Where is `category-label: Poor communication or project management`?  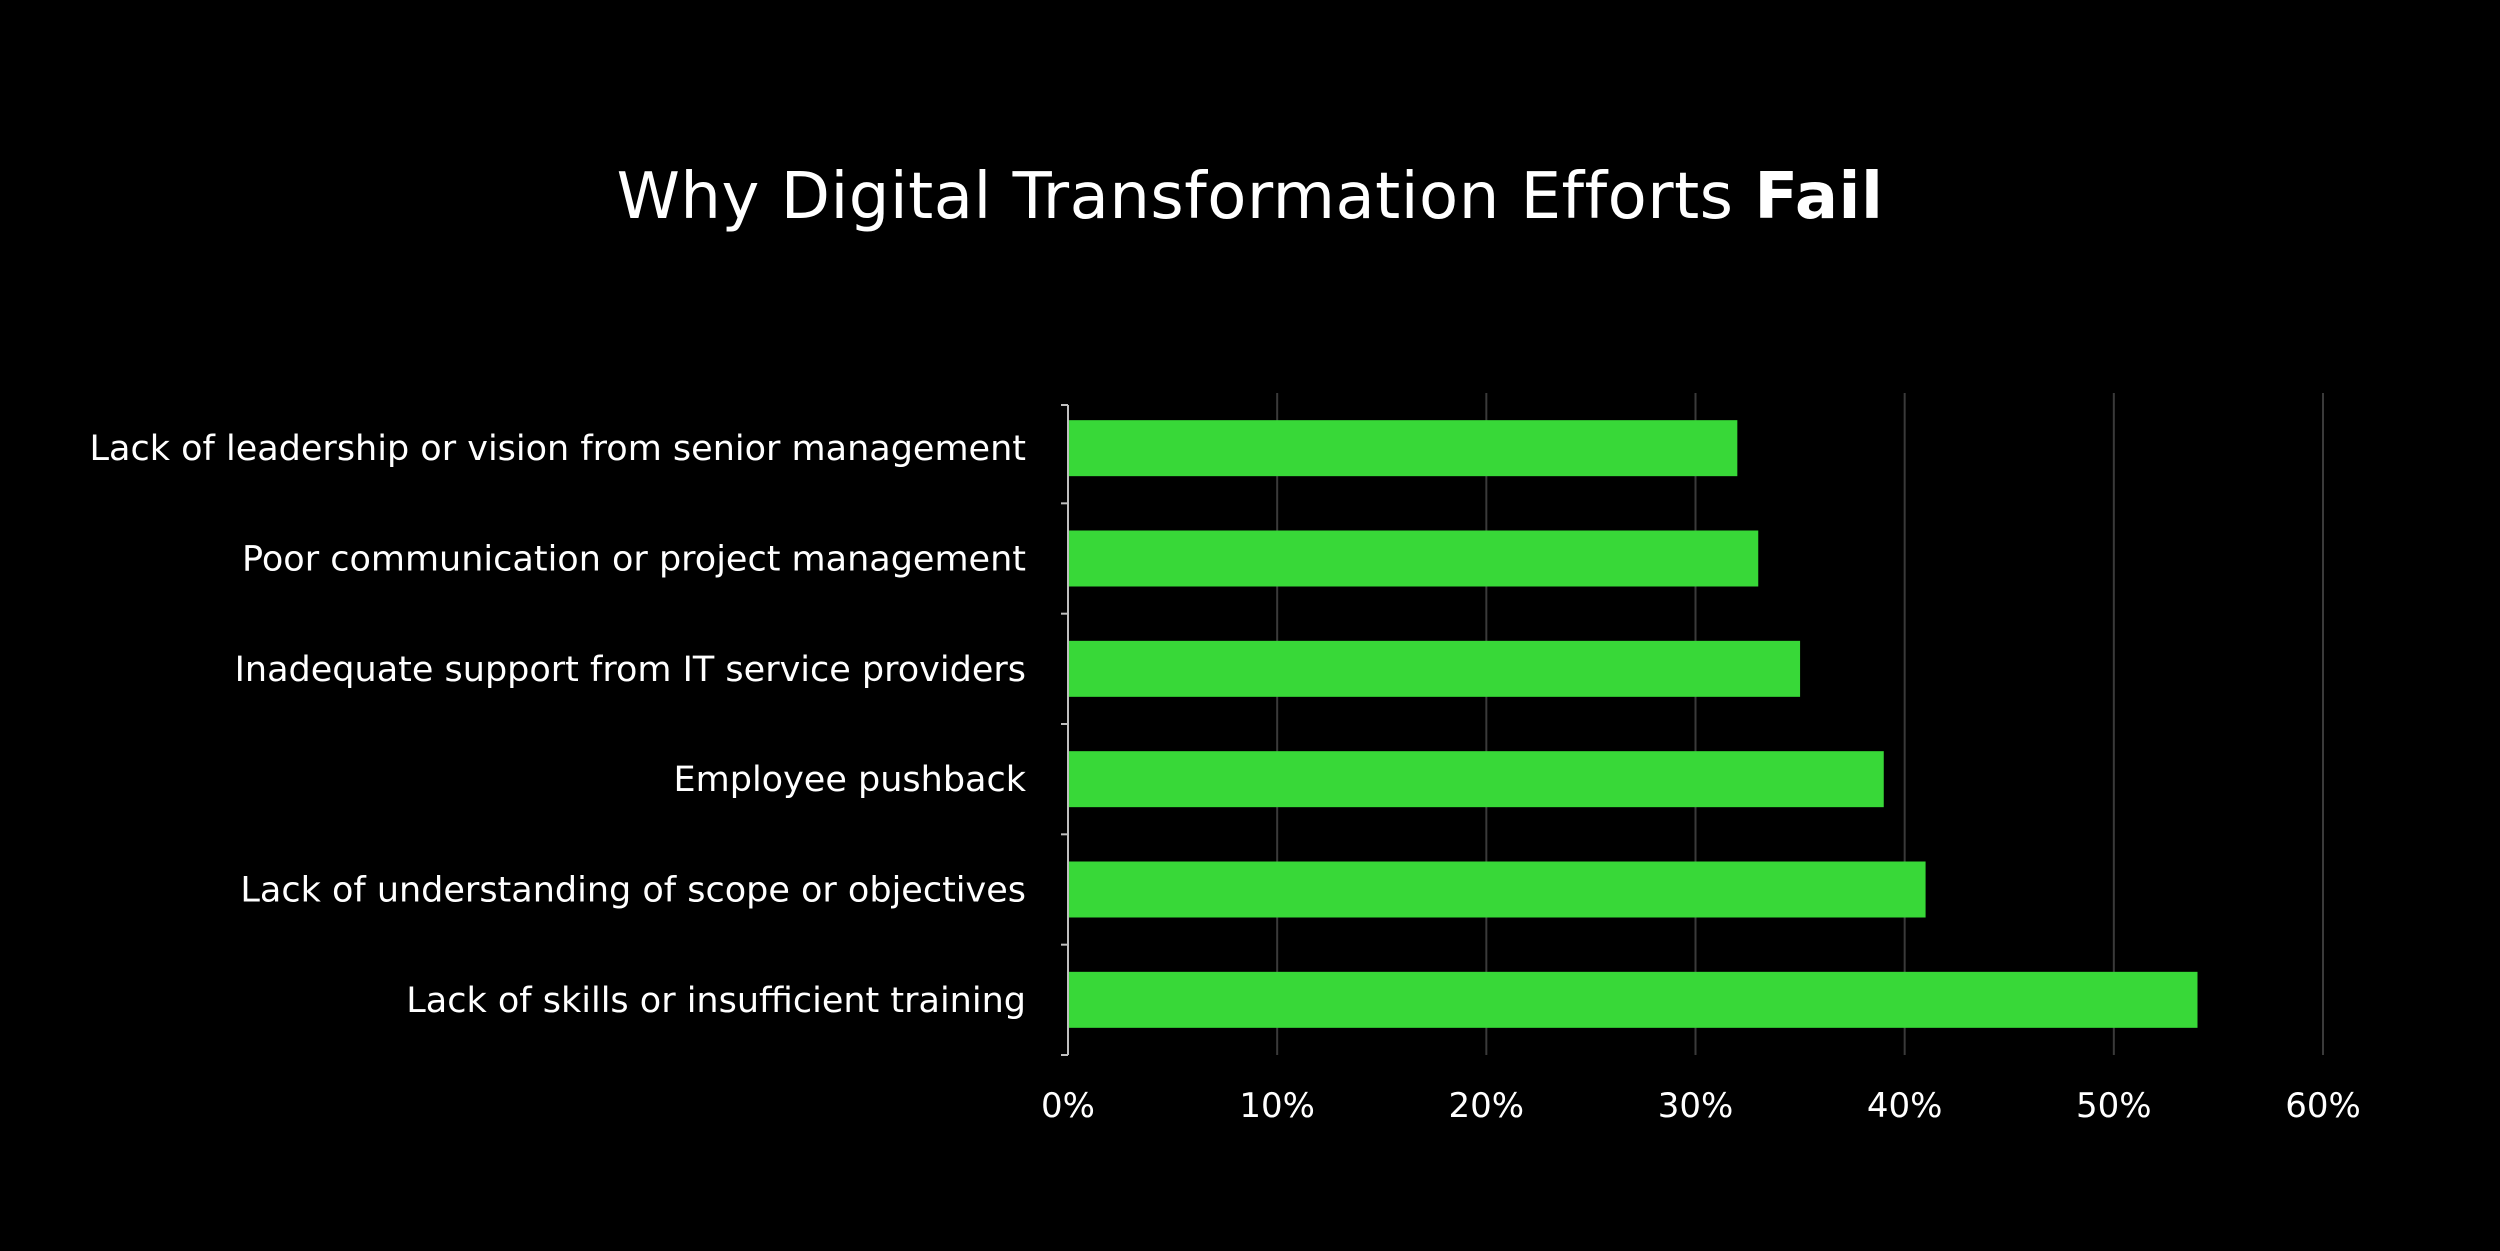 category-label: Poor communication or project management is located at coordinates (634, 560).